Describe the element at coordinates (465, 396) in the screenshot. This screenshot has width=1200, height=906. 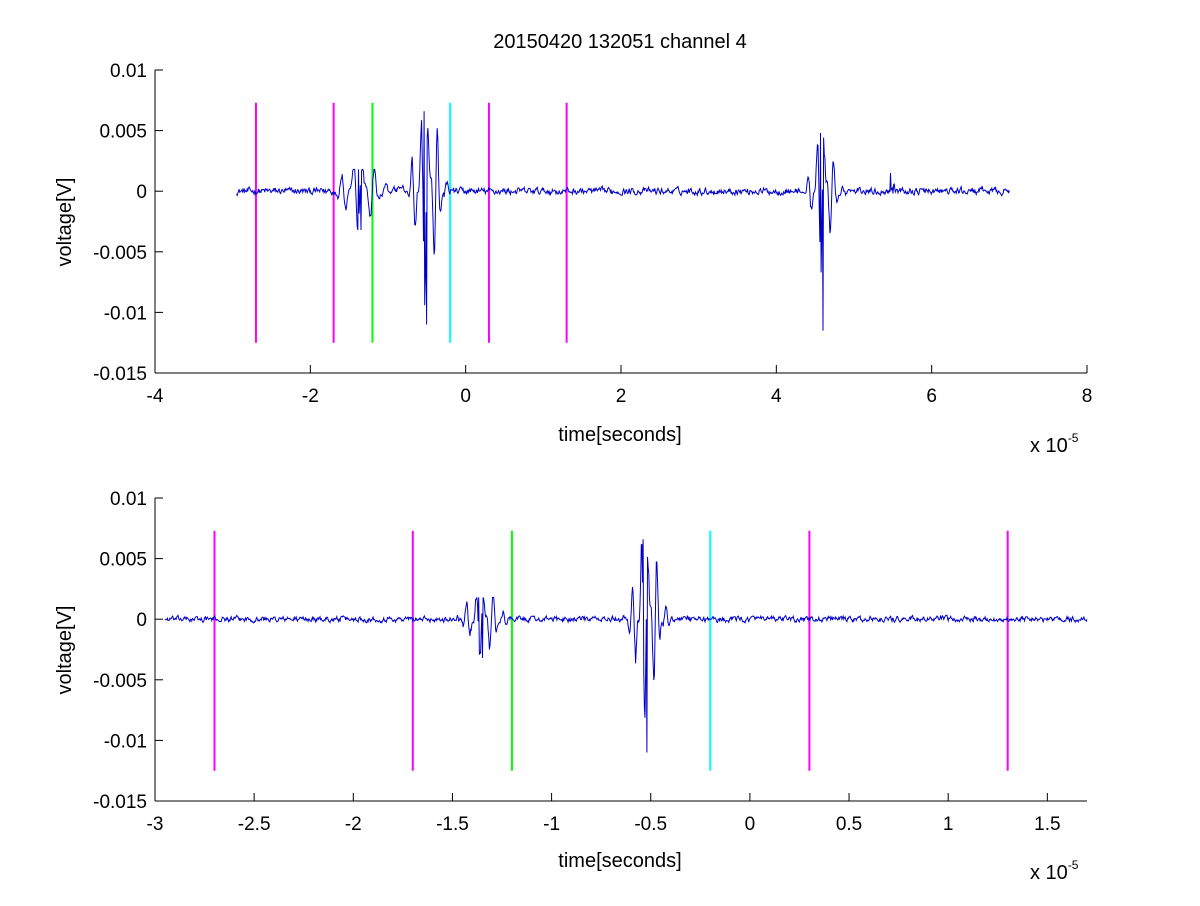
I see `x-tick-label-top-2: 0` at that location.